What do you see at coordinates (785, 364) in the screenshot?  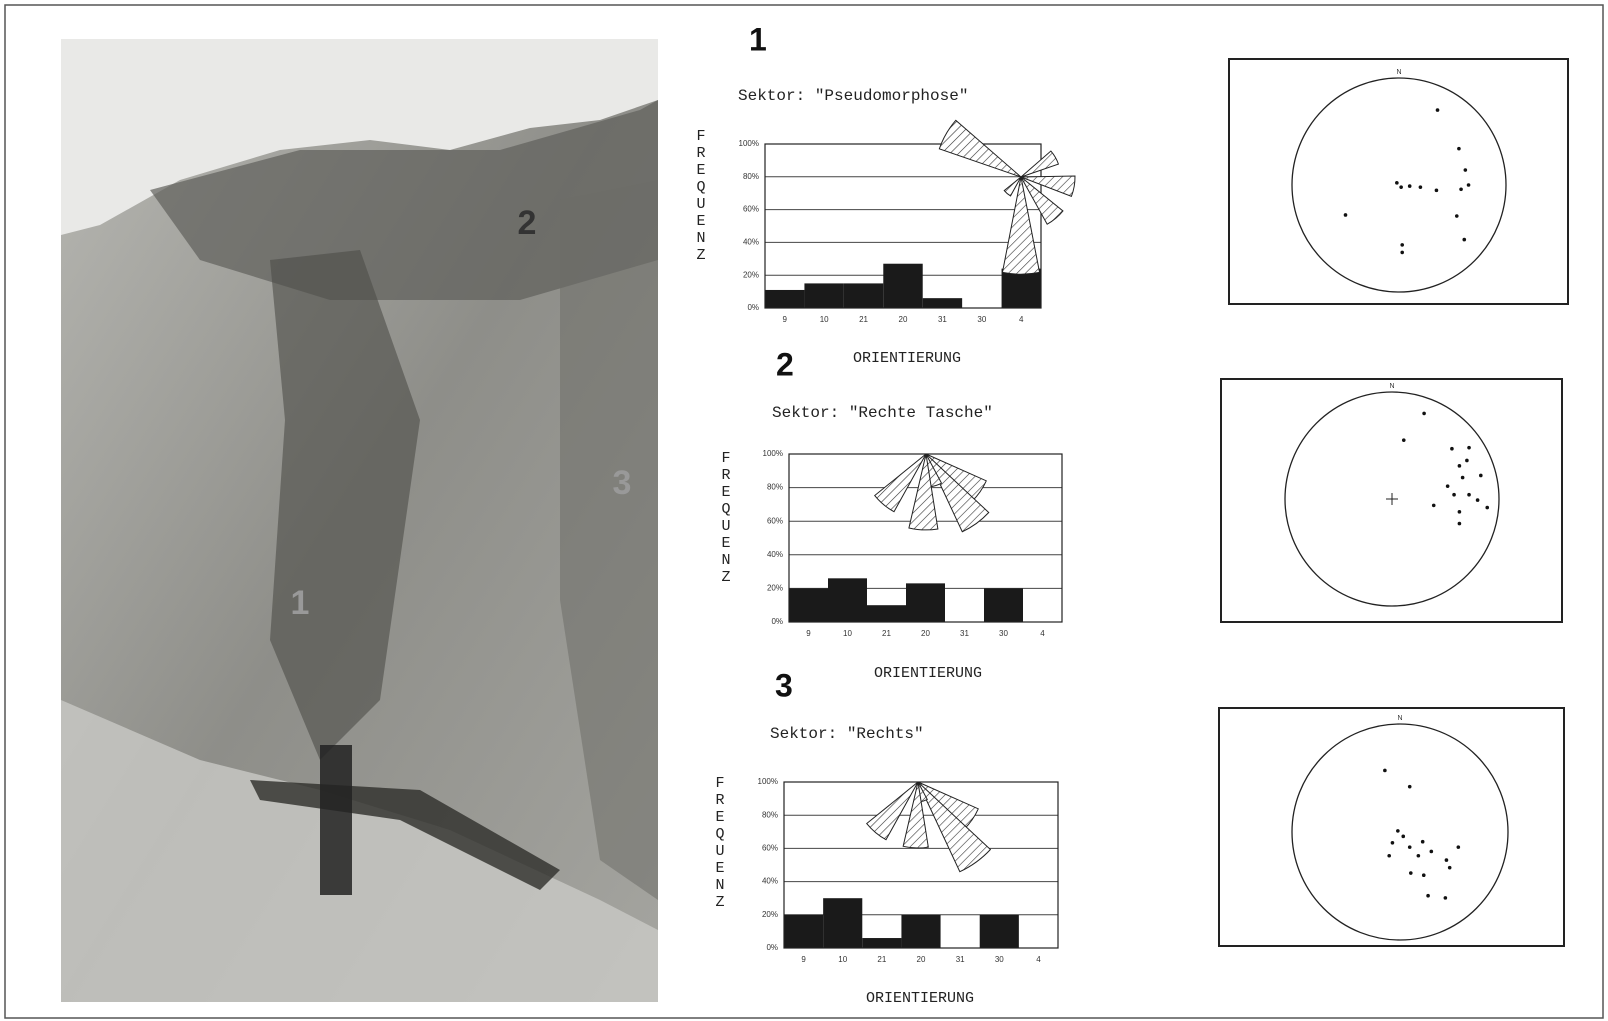 I see `chart-number: 2` at bounding box center [785, 364].